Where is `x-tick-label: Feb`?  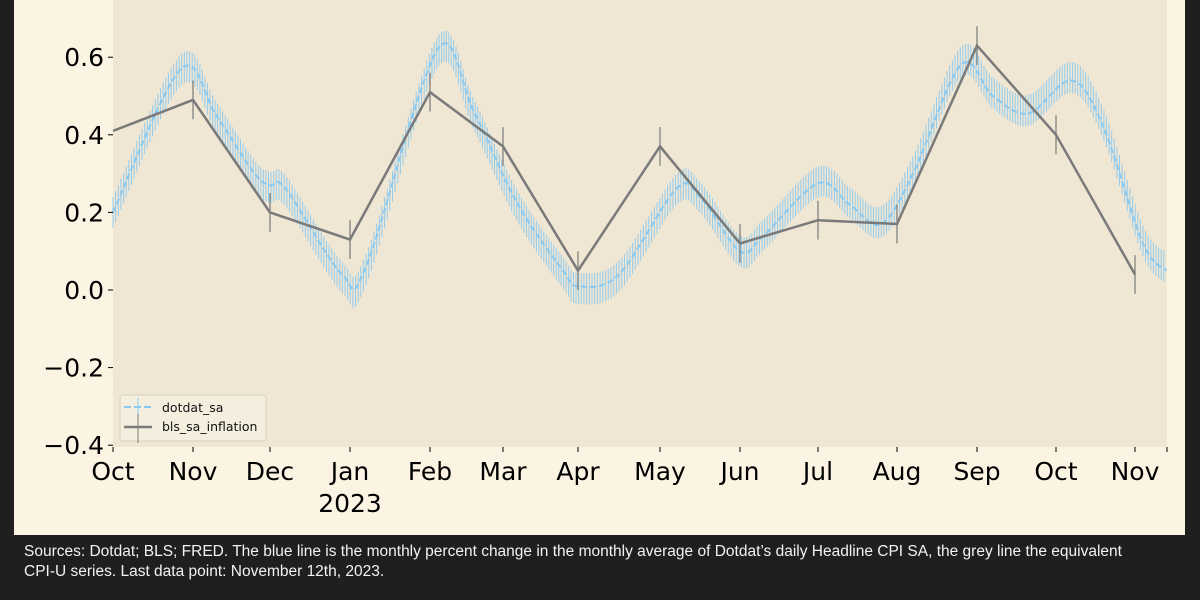 x-tick-label: Feb is located at coordinates (430, 471).